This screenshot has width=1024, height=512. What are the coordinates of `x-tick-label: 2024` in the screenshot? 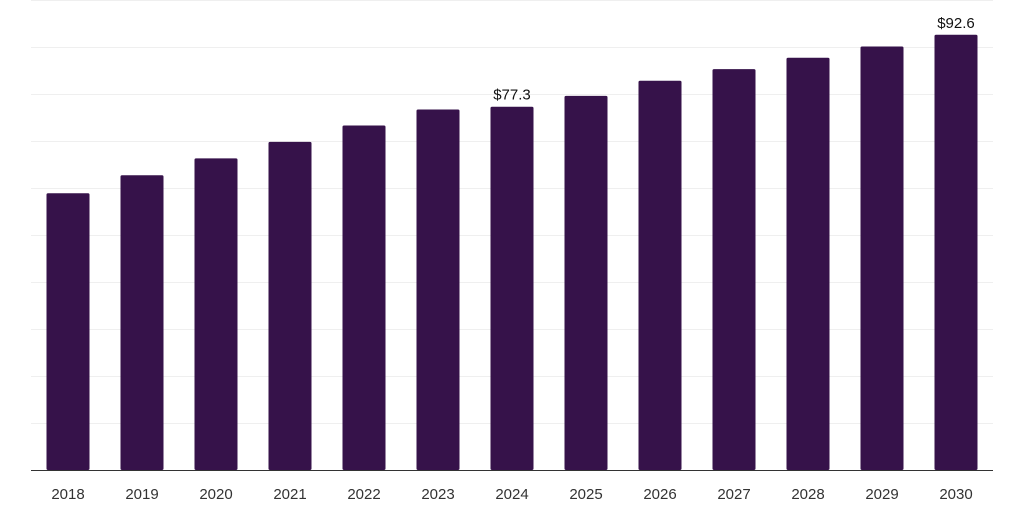 It's located at (511, 494).